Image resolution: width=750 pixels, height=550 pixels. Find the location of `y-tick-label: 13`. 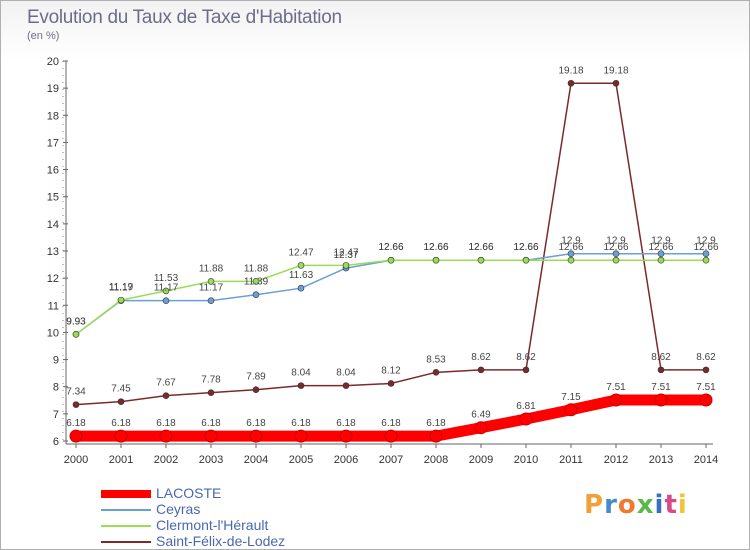

y-tick-label: 13 is located at coordinates (53, 252).